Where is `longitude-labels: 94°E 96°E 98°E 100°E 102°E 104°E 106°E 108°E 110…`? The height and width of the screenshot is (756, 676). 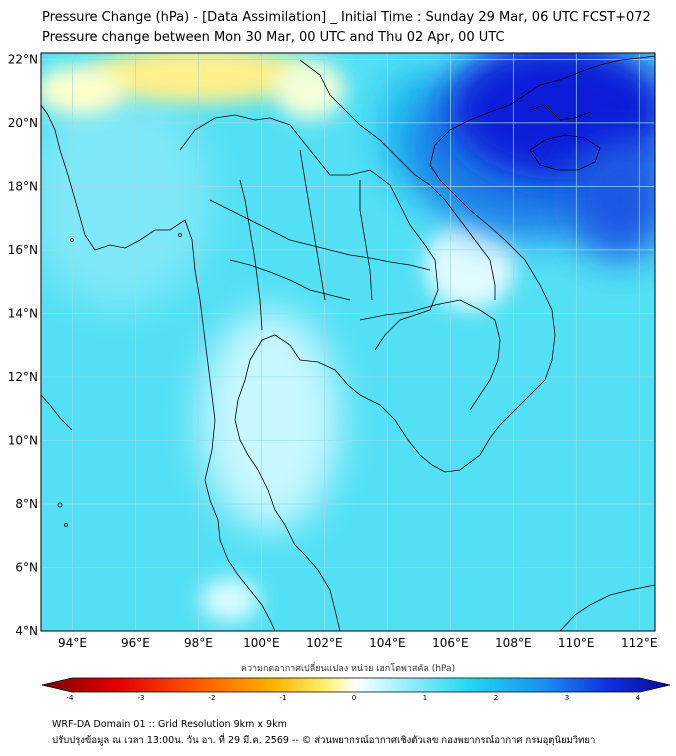 longitude-labels: 94°E 96°E 98°E 100°E 102°E 104°E 106°E 108°E 110… is located at coordinates (357, 643).